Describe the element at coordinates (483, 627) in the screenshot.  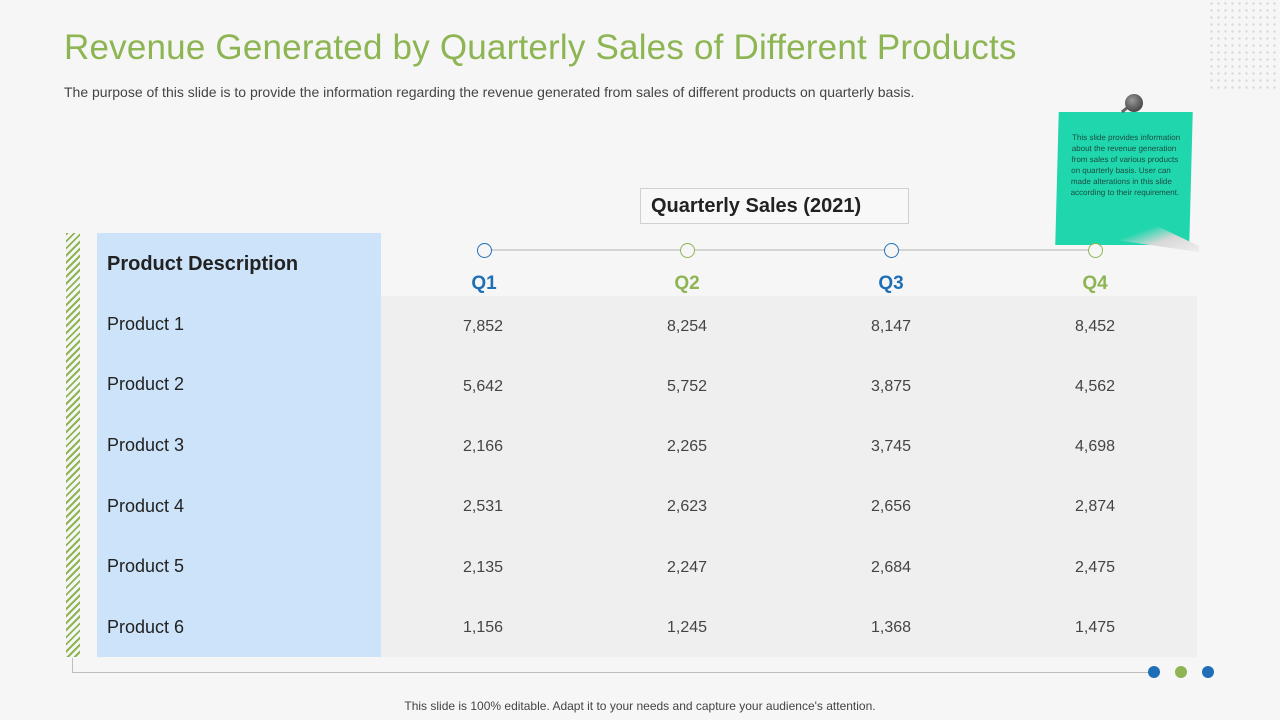
I see `table-cell: 1,156` at that location.